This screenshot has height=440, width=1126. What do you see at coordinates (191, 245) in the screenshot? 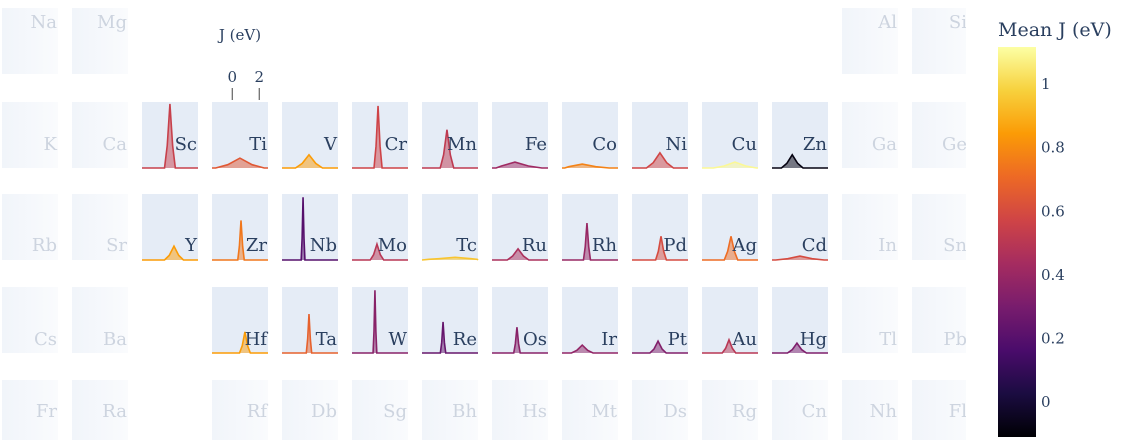
I see `element-symbol: Y` at bounding box center [191, 245].